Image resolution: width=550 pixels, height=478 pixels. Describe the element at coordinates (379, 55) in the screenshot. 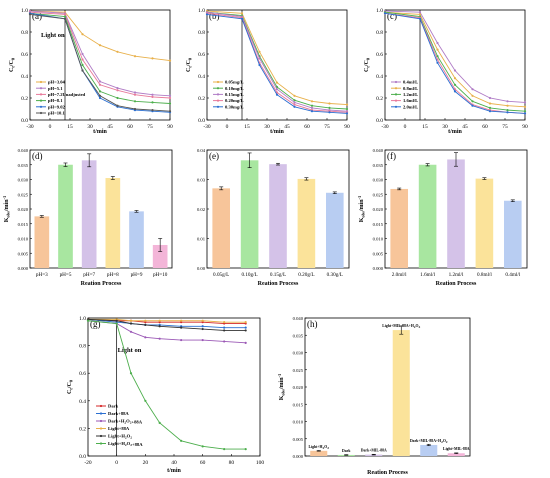

I see `panel-c-ytick-label: 0.6` at that location.